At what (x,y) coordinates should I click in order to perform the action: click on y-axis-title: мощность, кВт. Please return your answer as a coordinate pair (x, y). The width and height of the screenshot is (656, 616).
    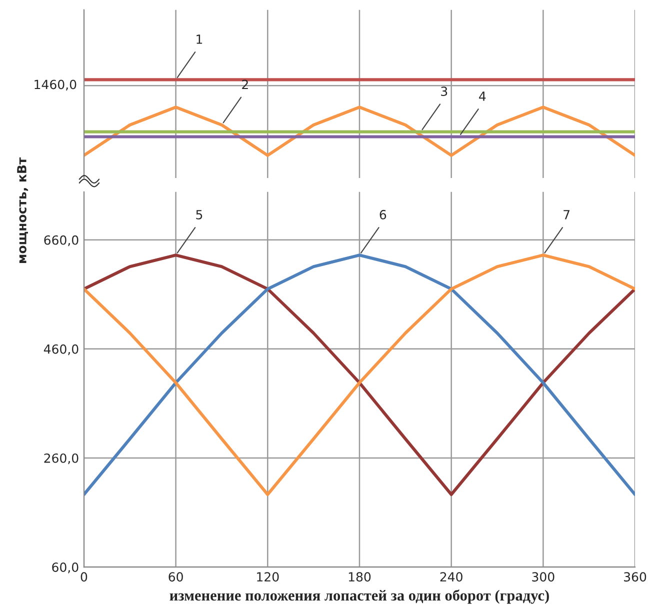
    Looking at the image, I should click on (22, 210).